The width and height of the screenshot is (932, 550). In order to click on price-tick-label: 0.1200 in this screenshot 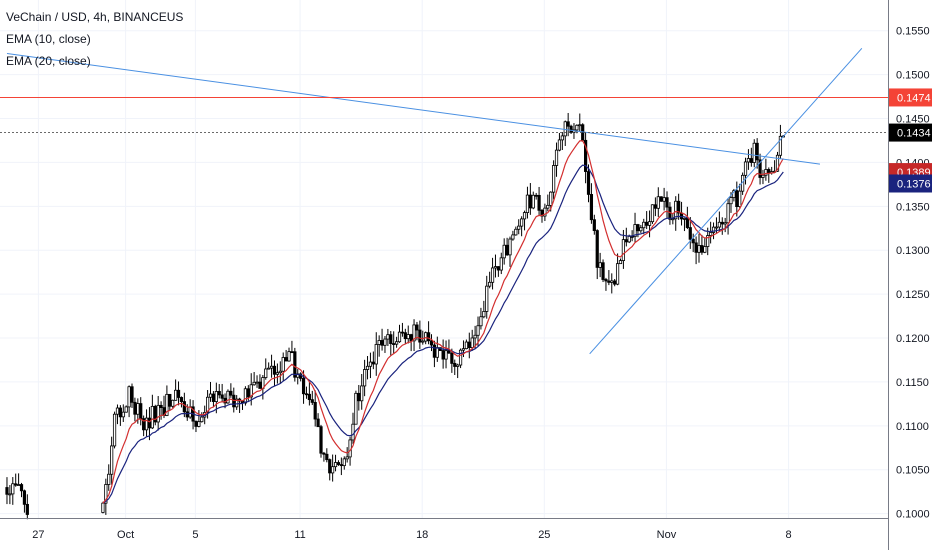, I will do `click(913, 339)`.